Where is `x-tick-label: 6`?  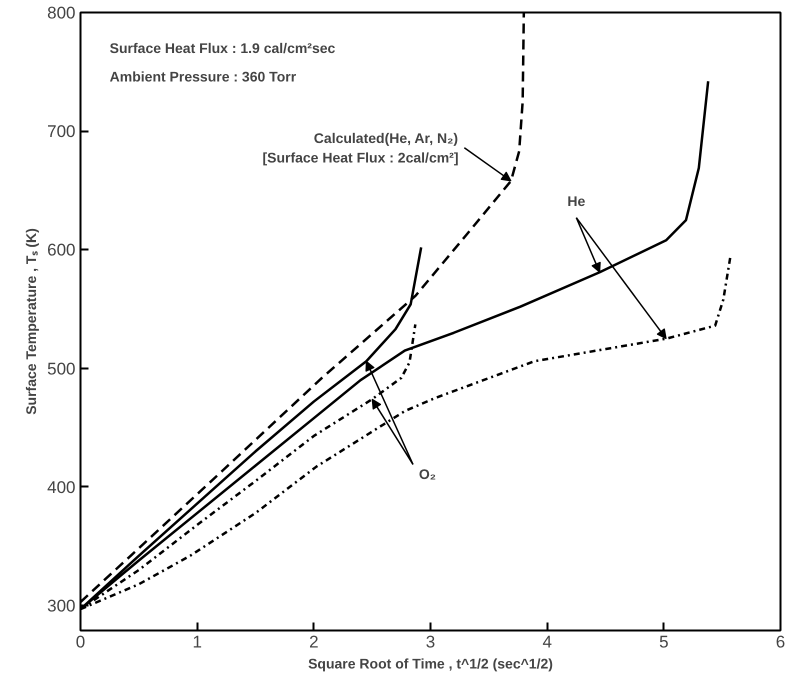 x-tick-label: 6 is located at coordinates (781, 642).